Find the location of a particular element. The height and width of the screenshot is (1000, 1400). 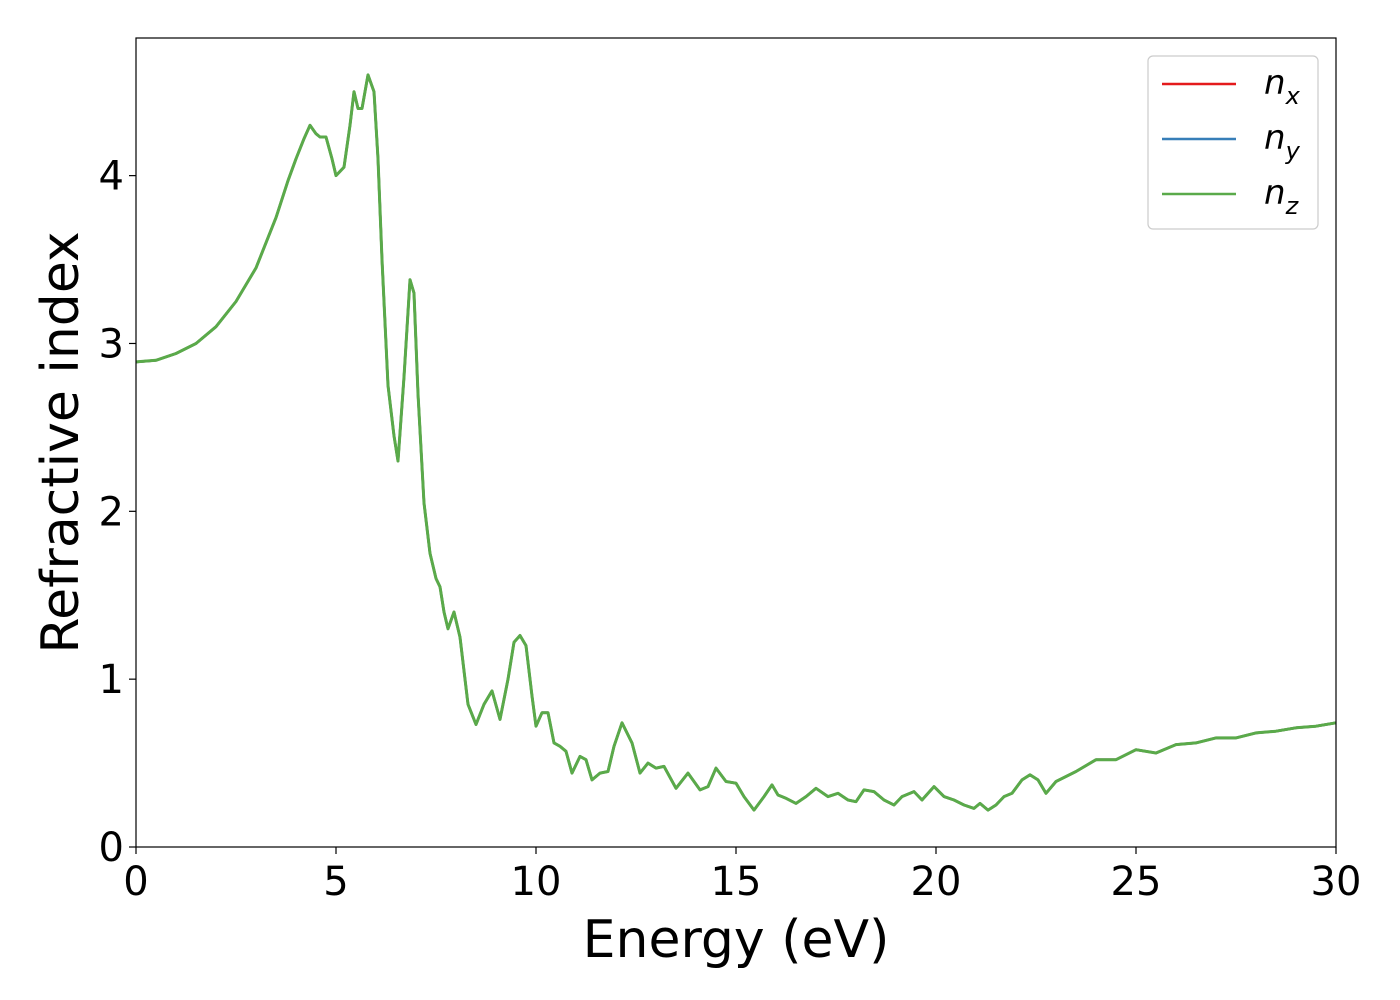

y-tick-label: 2 is located at coordinates (111, 512).